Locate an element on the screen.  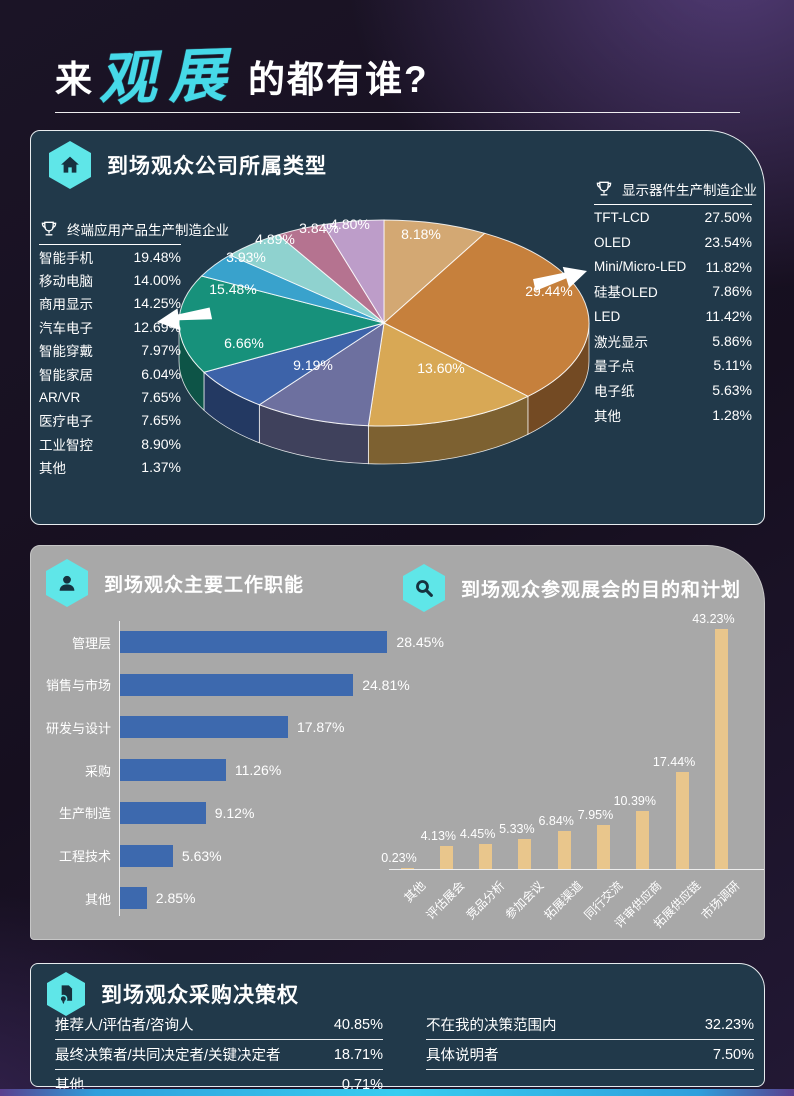
legend-terminal-item-label: 工业智控 is located at coordinates (66, 445).